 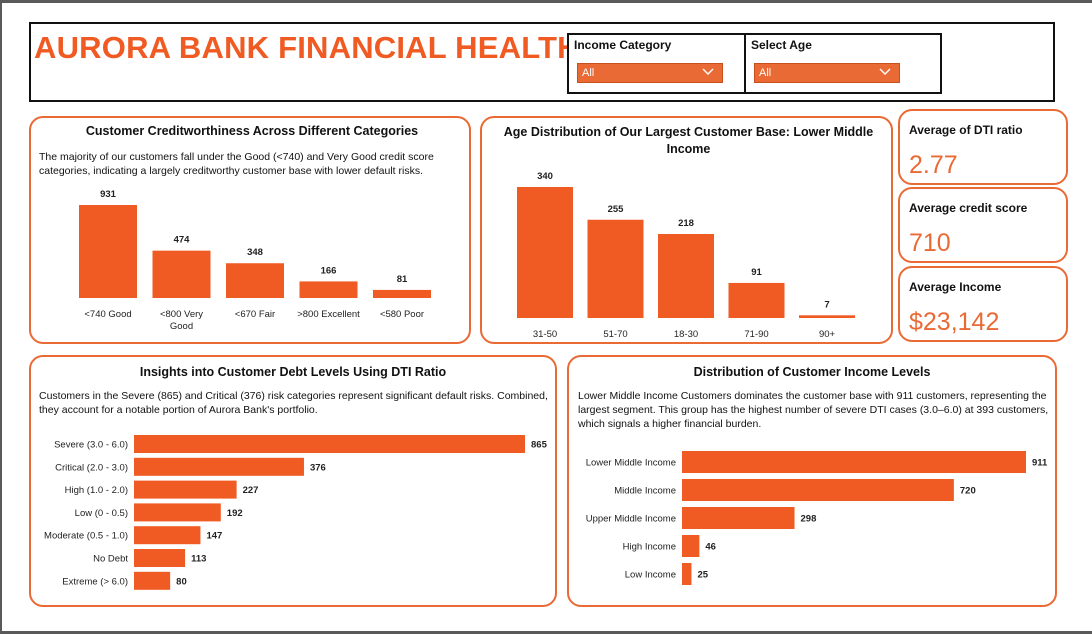 What do you see at coordinates (329, 270) in the screenshot?
I see `data-label: 166` at bounding box center [329, 270].